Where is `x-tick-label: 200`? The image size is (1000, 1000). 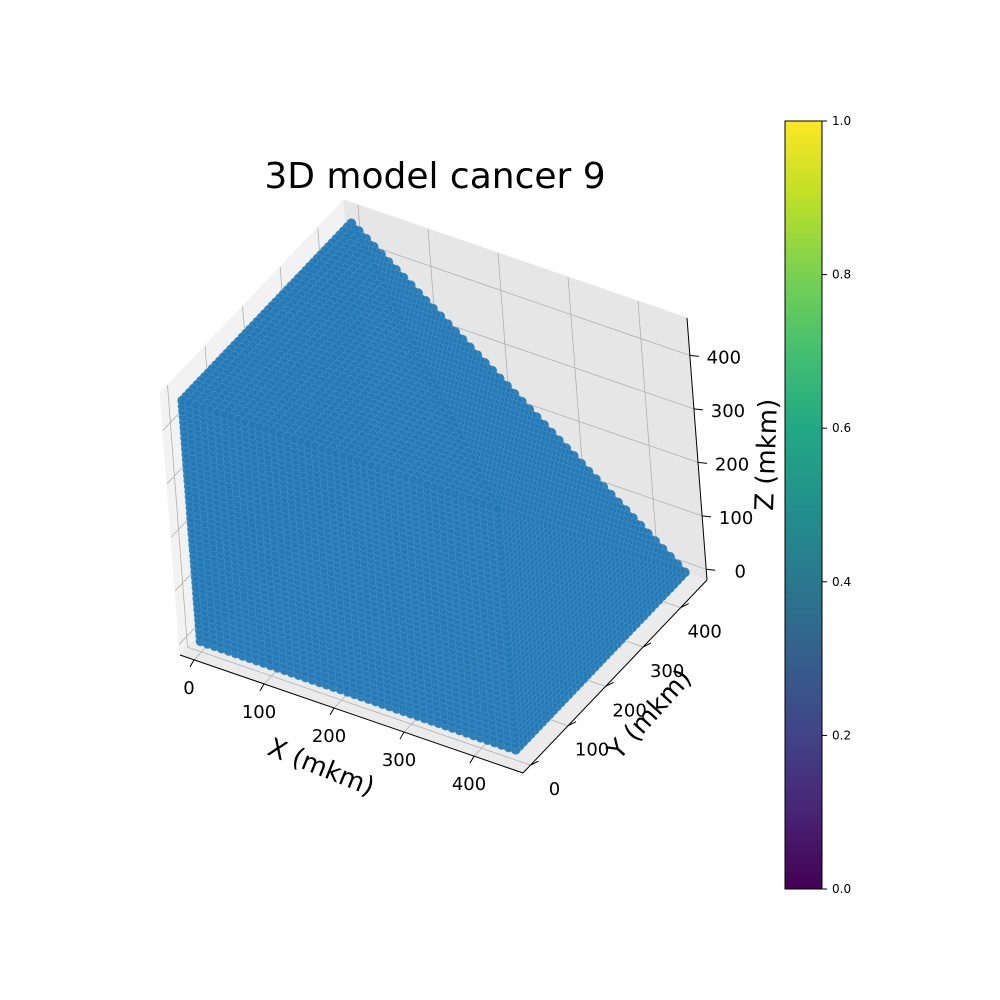
x-tick-label: 200 is located at coordinates (329, 736).